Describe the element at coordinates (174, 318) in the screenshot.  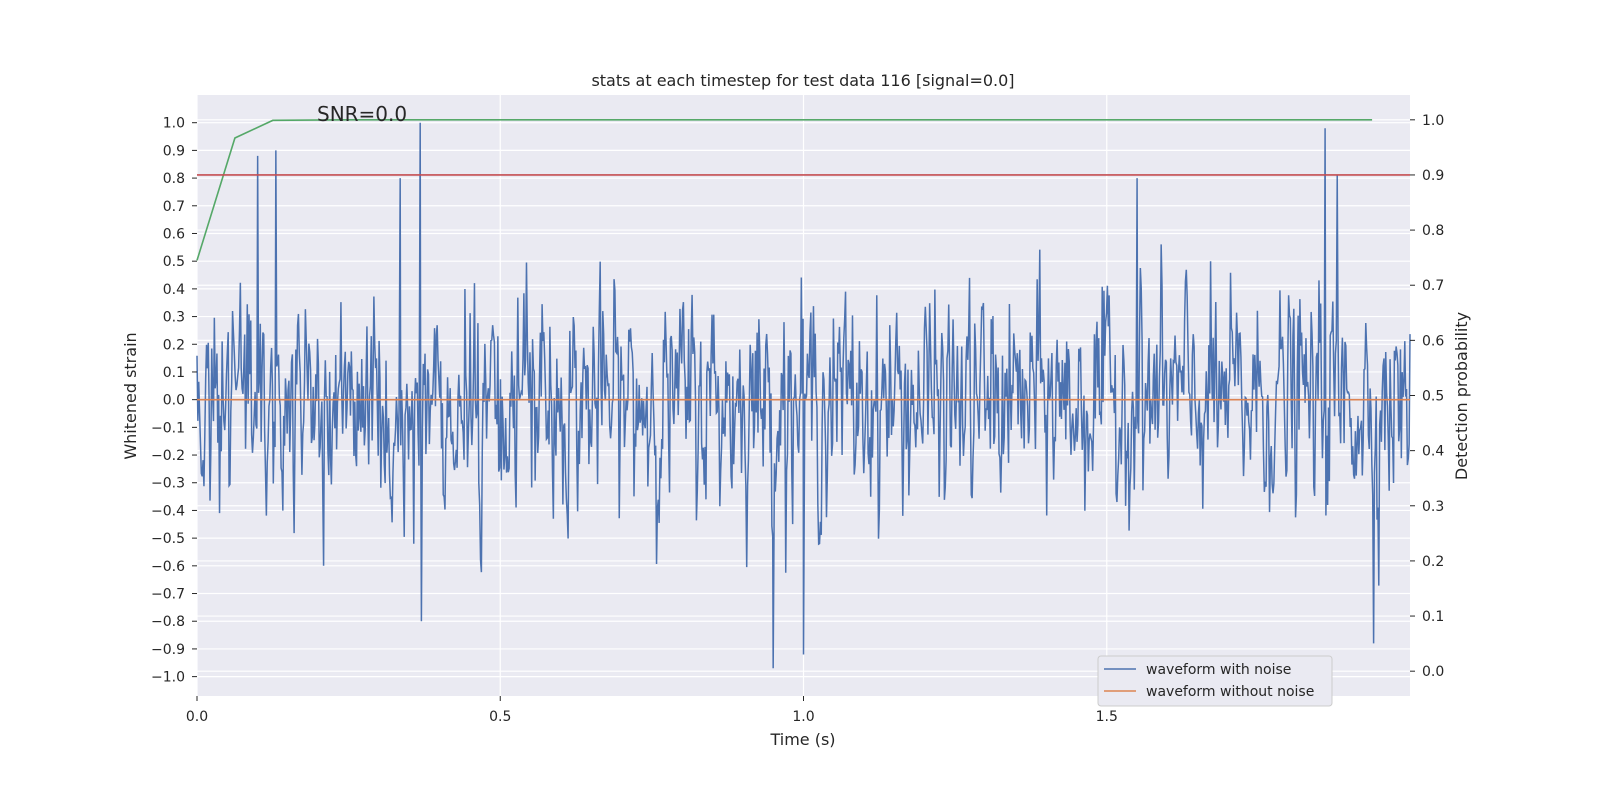
I see `y-left-tick-label: 0.3` at that location.